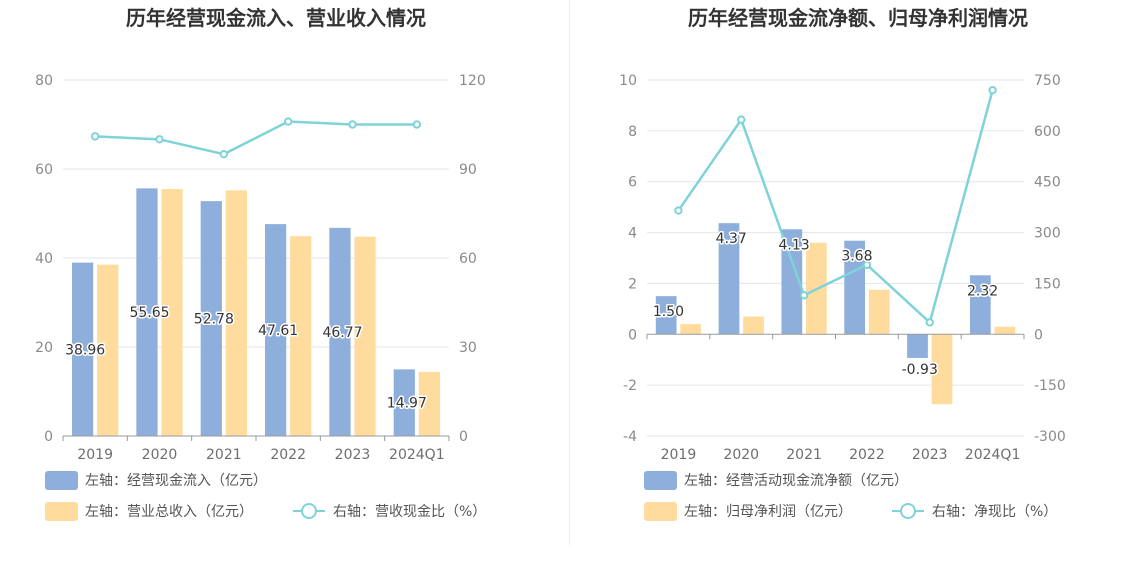 This screenshot has width=1134, height=582. I want to click on legend-label: 右轴：营收现金比（%）, so click(409, 512).